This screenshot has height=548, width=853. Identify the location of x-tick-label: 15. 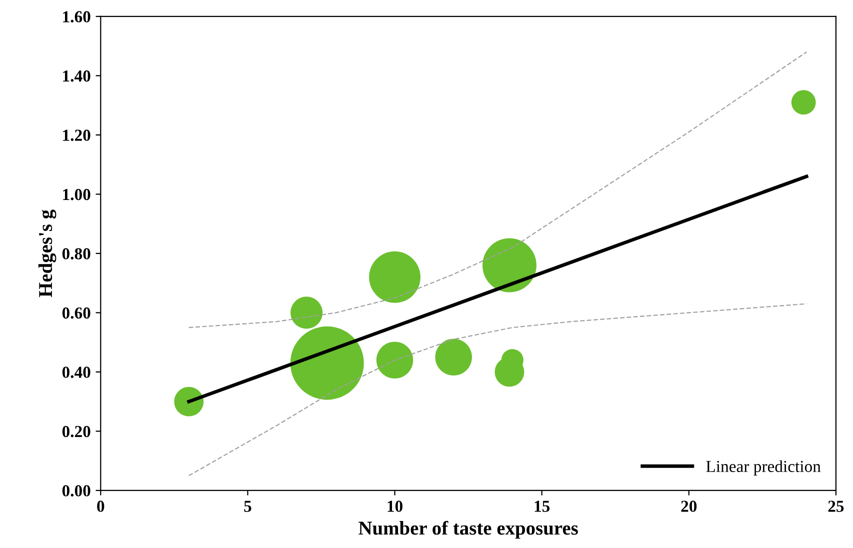
(542, 506).